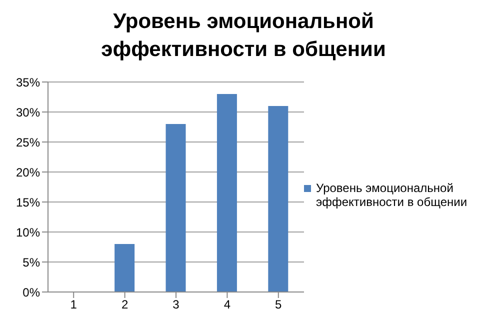  Describe the element at coordinates (124, 305) in the screenshot. I see `x-tick-label: 2` at that location.